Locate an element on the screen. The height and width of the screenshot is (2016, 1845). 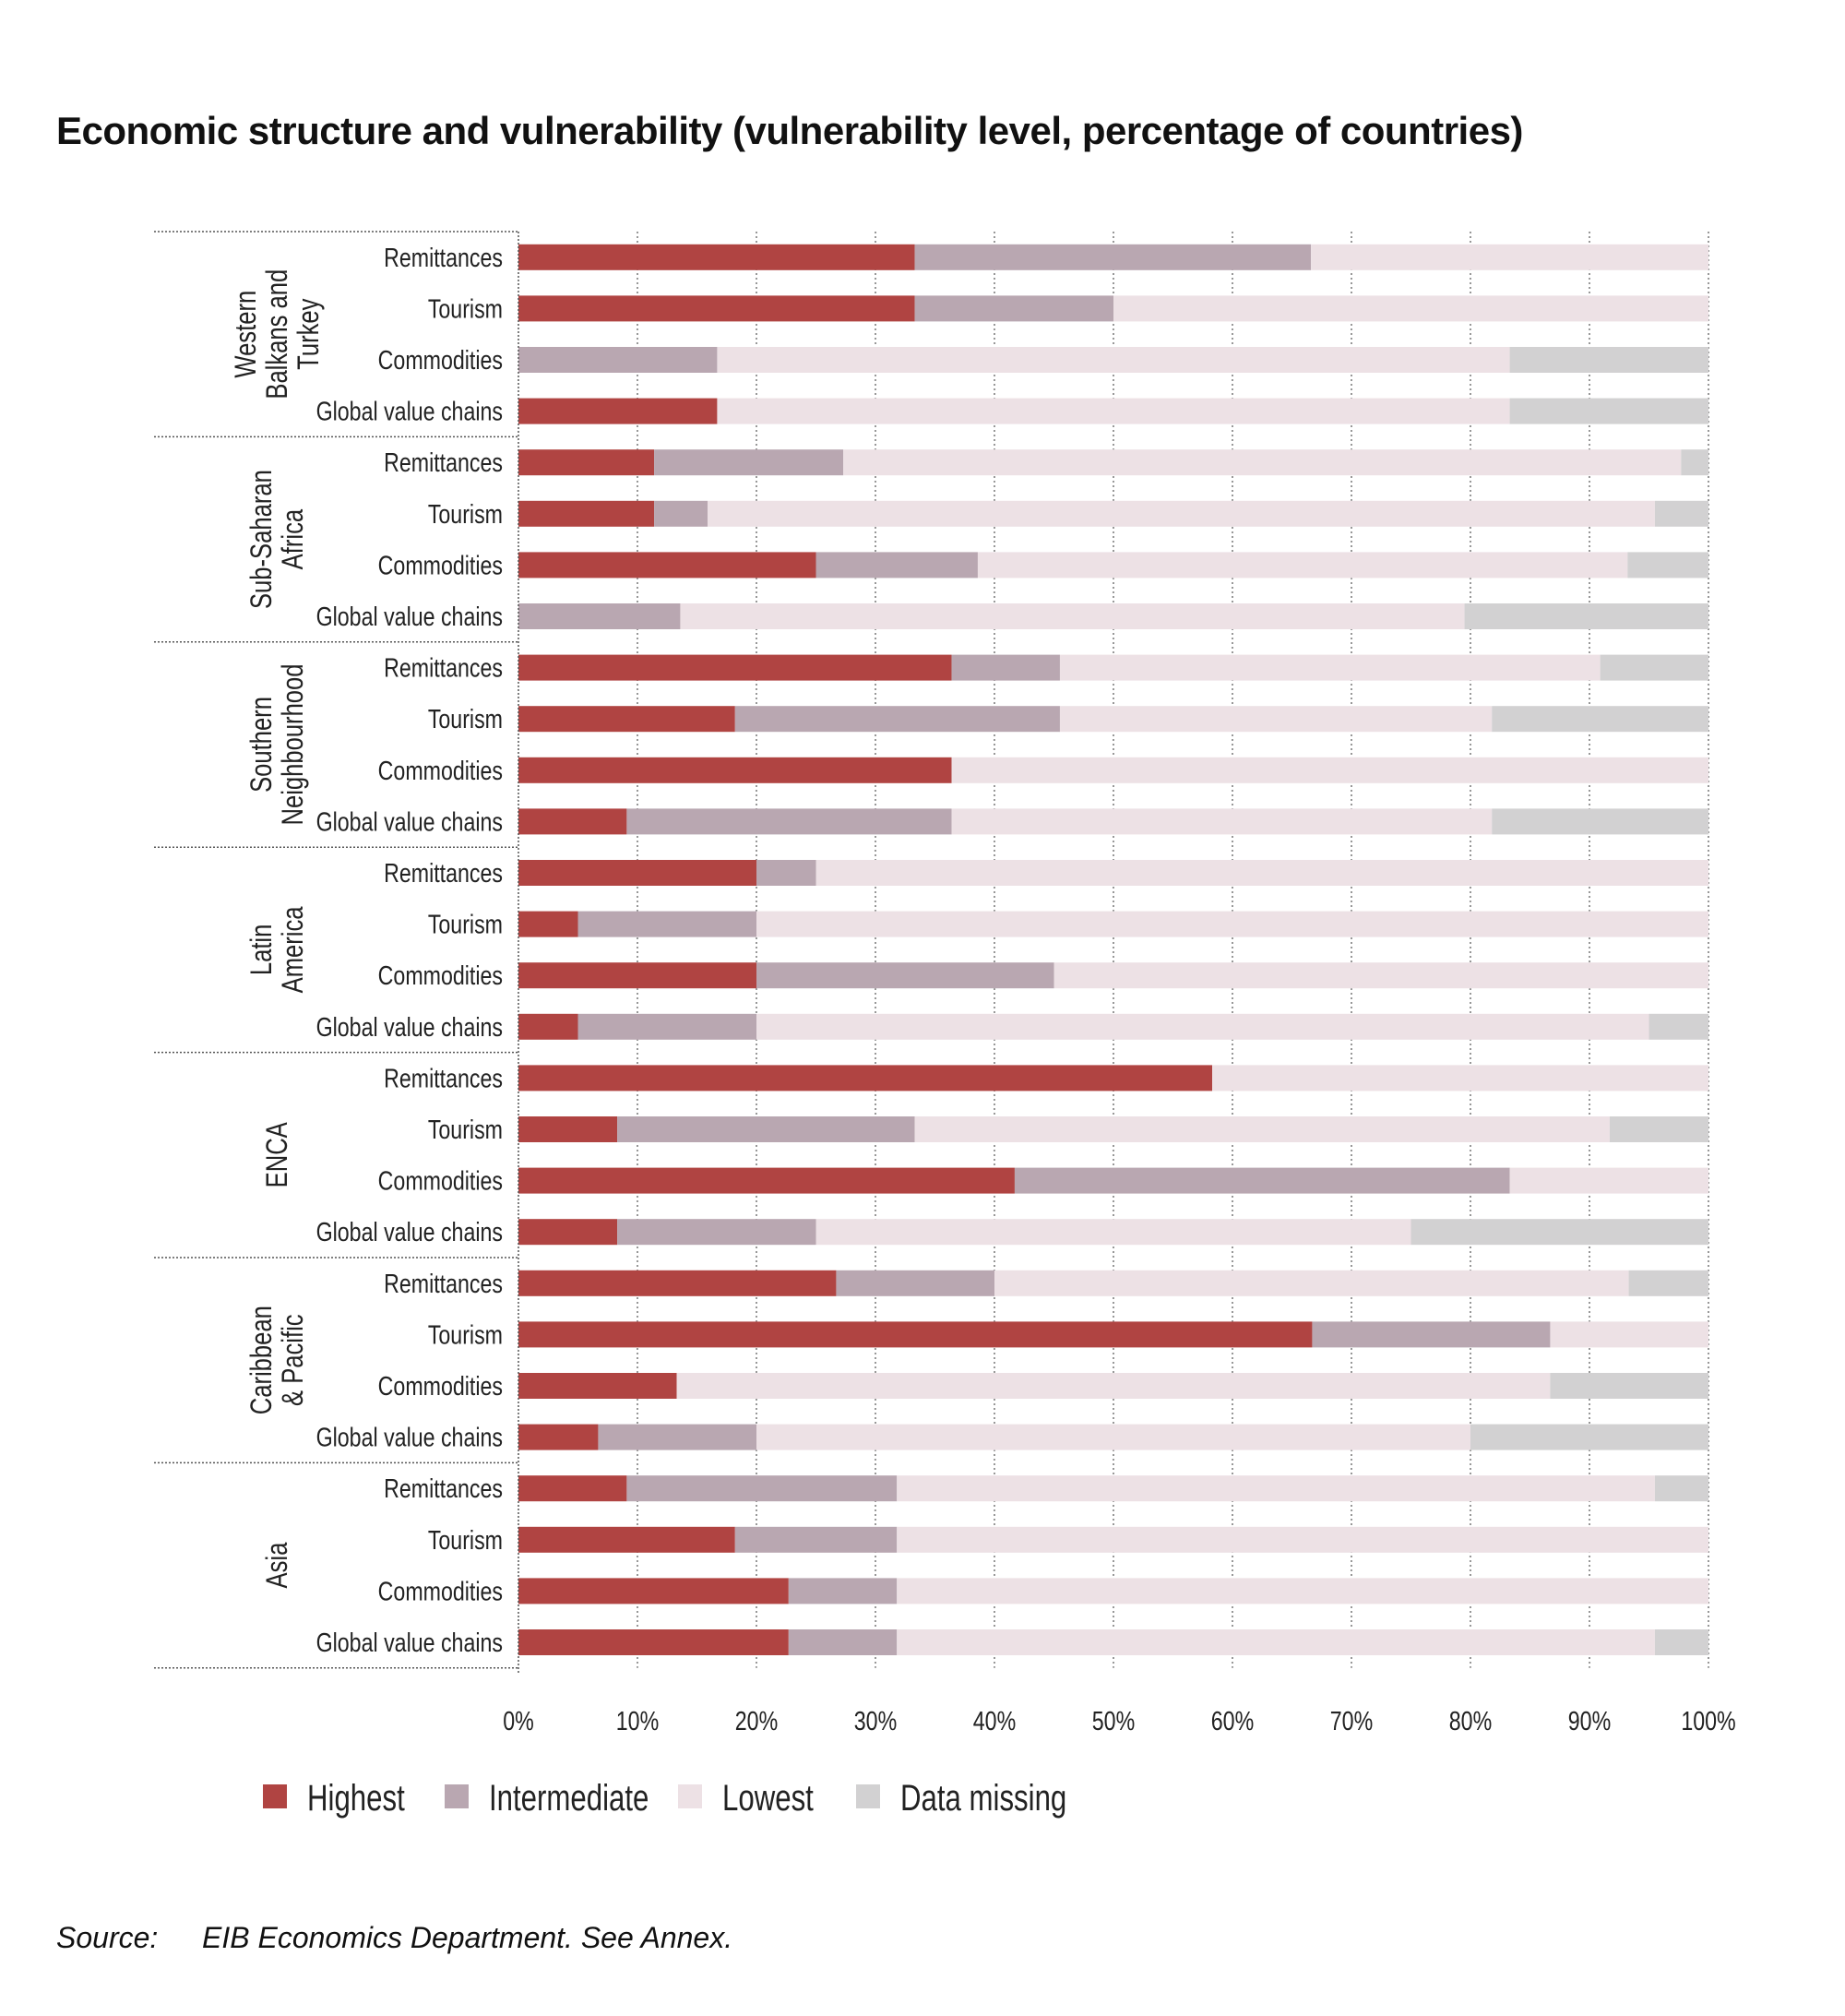
group-label: ENCA is located at coordinates (277, 1155).